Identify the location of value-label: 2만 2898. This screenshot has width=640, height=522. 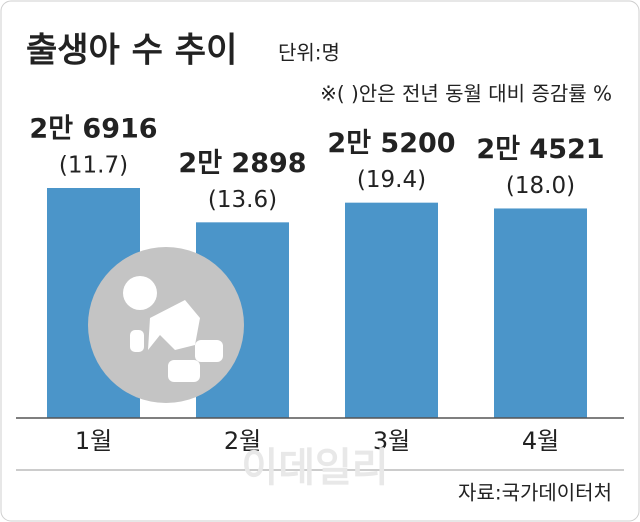
(242, 163).